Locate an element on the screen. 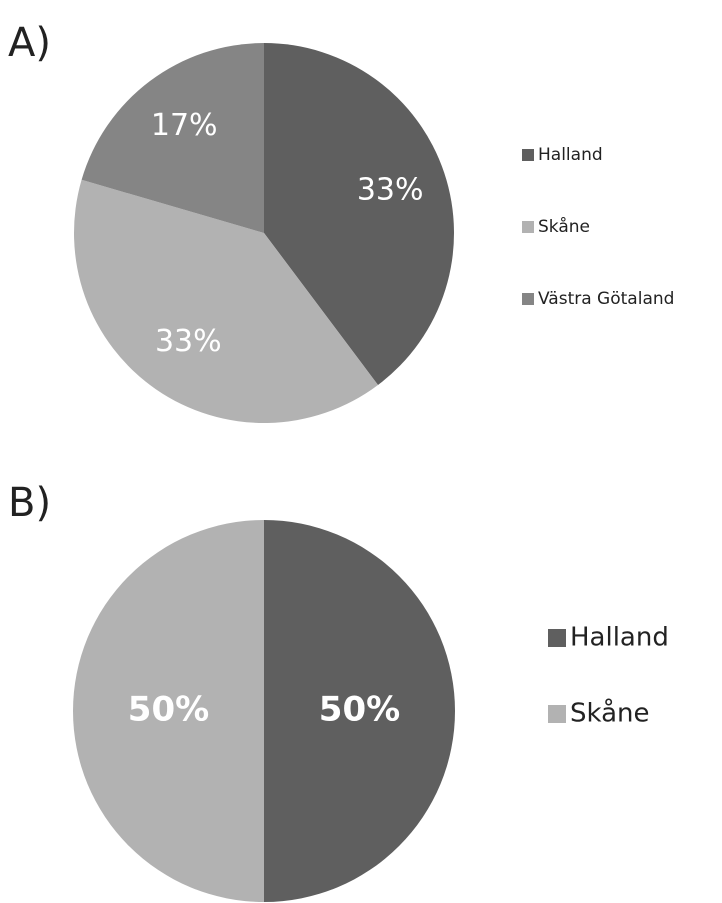  data-label: 17% is located at coordinates (184, 125).